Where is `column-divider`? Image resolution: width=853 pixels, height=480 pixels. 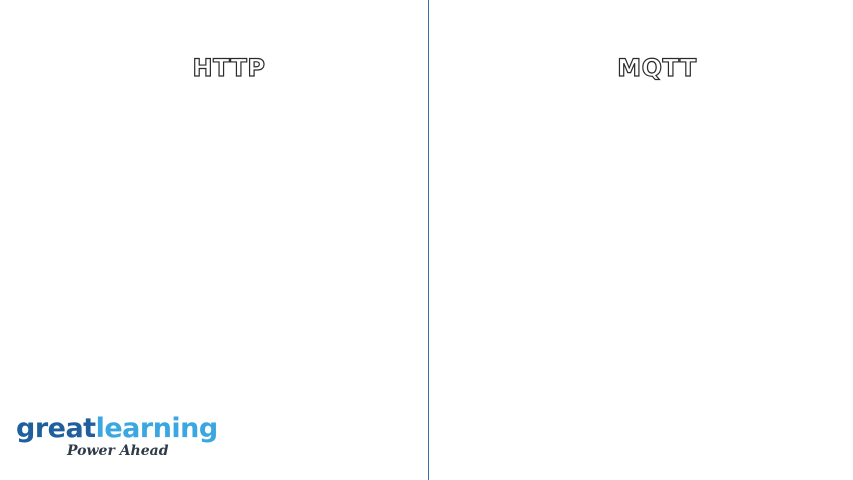 column-divider is located at coordinates (428, 240).